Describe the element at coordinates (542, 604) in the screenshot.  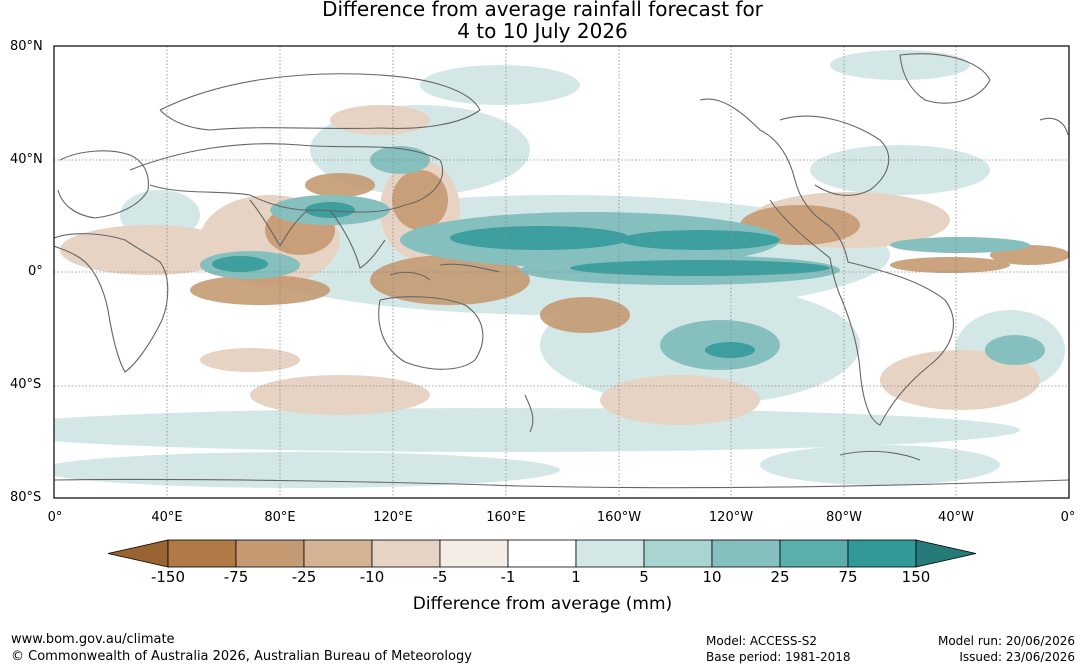
I see `colorbar-title: Difference from average (mm)` at that location.